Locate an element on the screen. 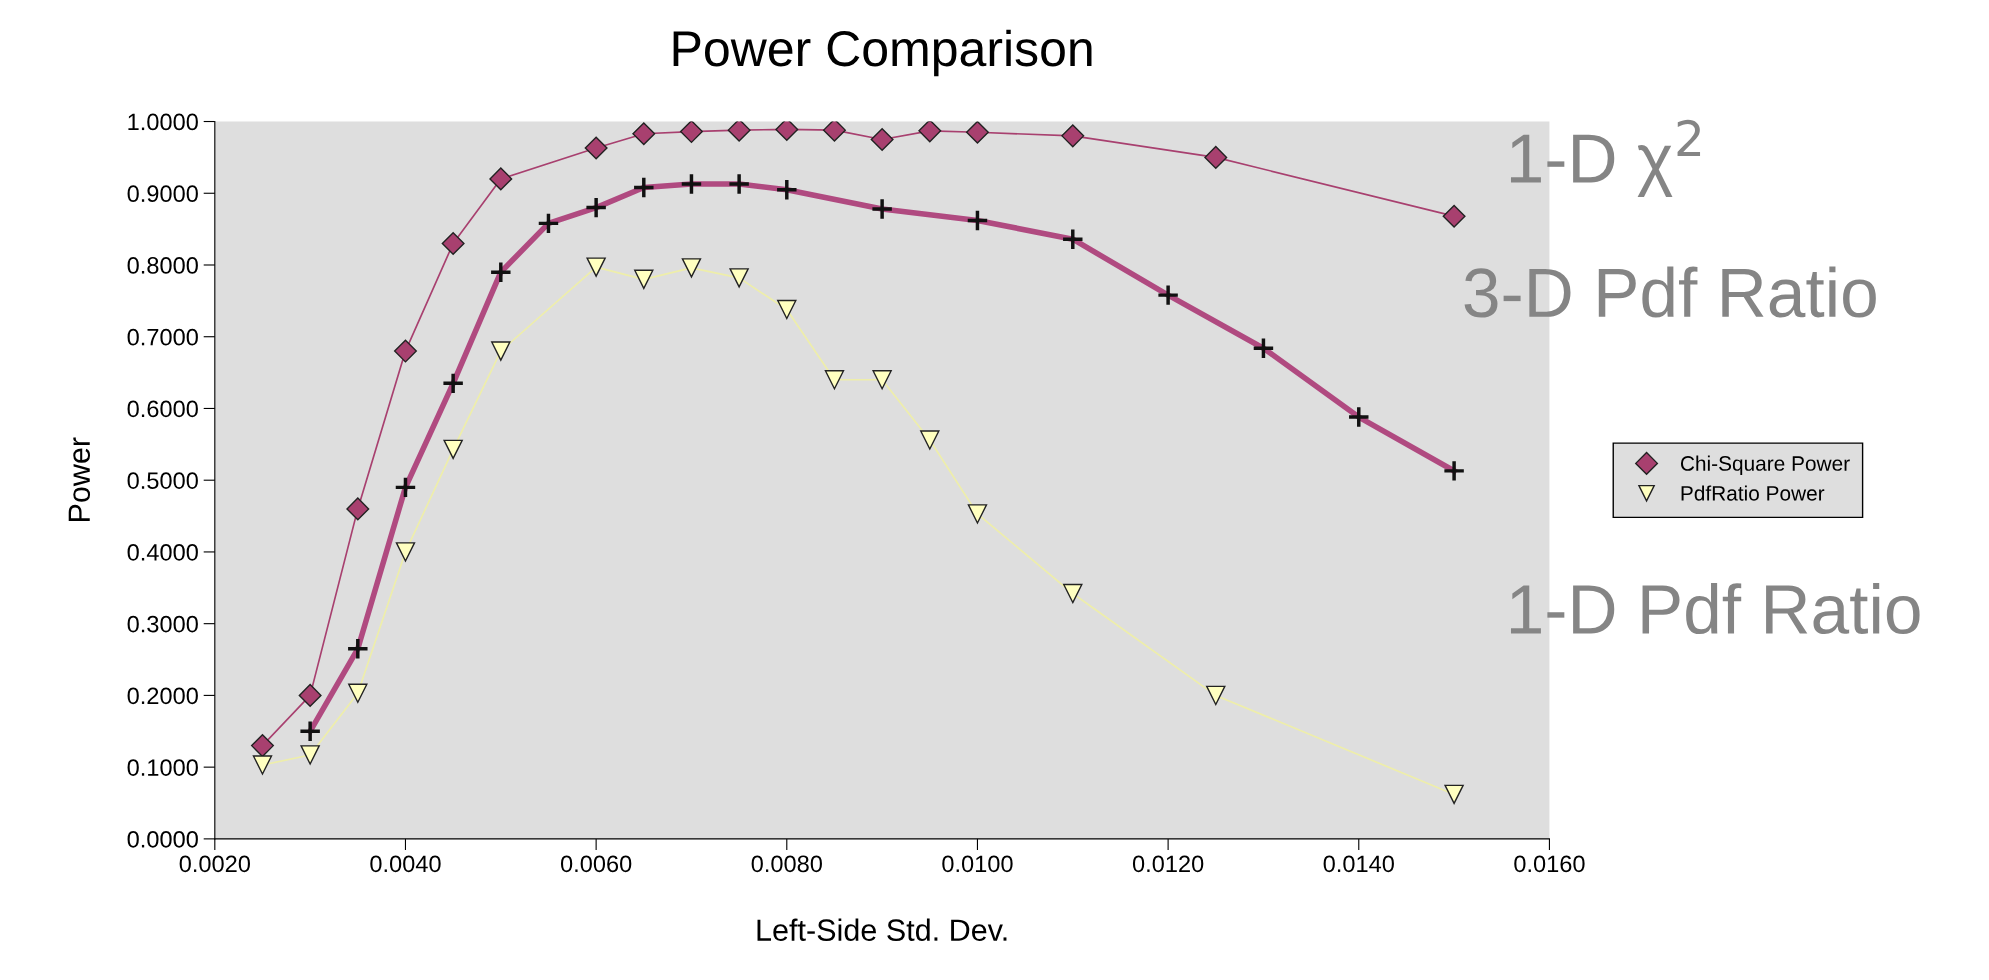  y-tick-label: 0.2000 is located at coordinates (162, 696).